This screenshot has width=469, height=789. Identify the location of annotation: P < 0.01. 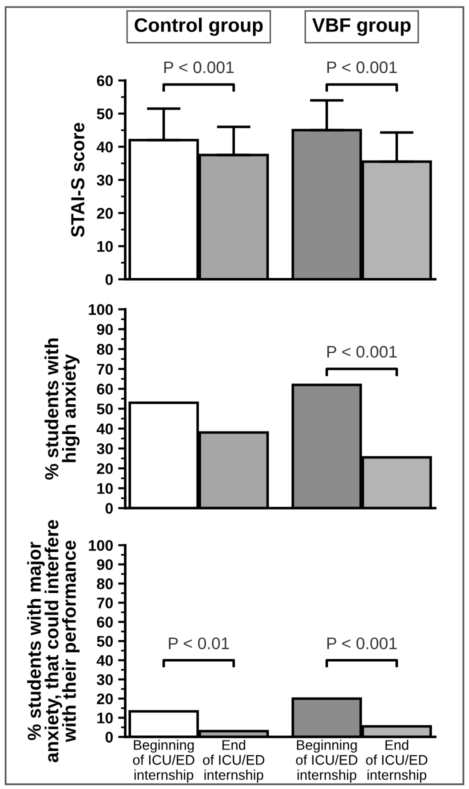
(199, 643).